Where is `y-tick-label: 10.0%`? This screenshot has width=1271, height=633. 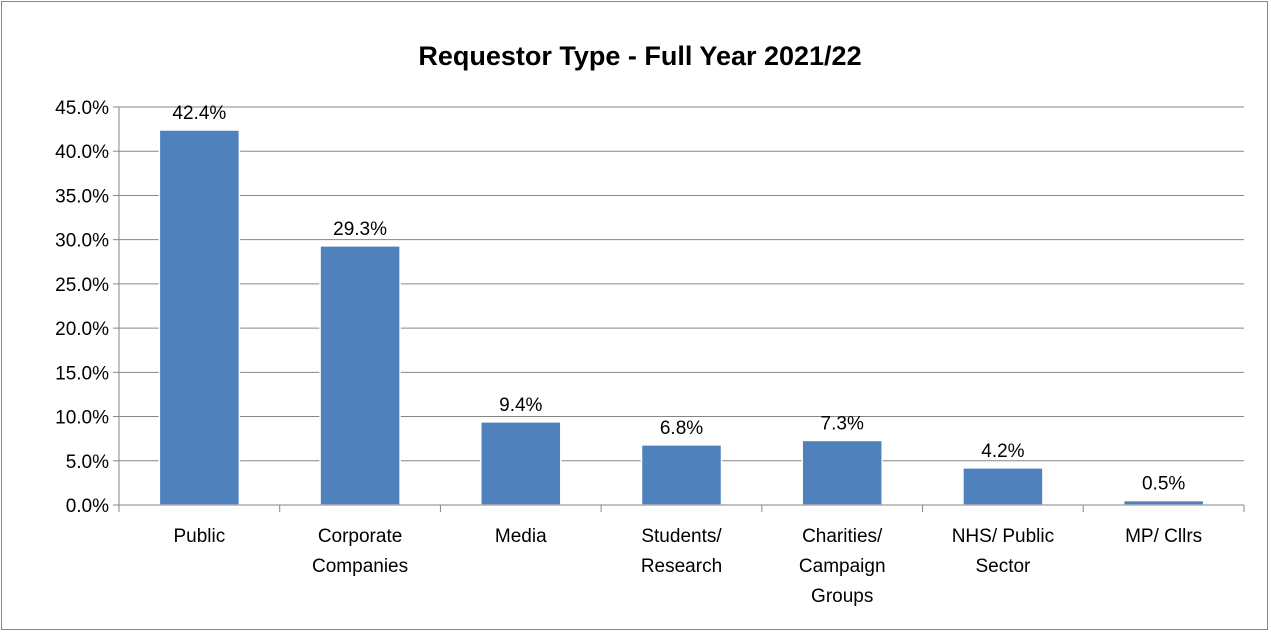
y-tick-label: 10.0% is located at coordinates (82, 418).